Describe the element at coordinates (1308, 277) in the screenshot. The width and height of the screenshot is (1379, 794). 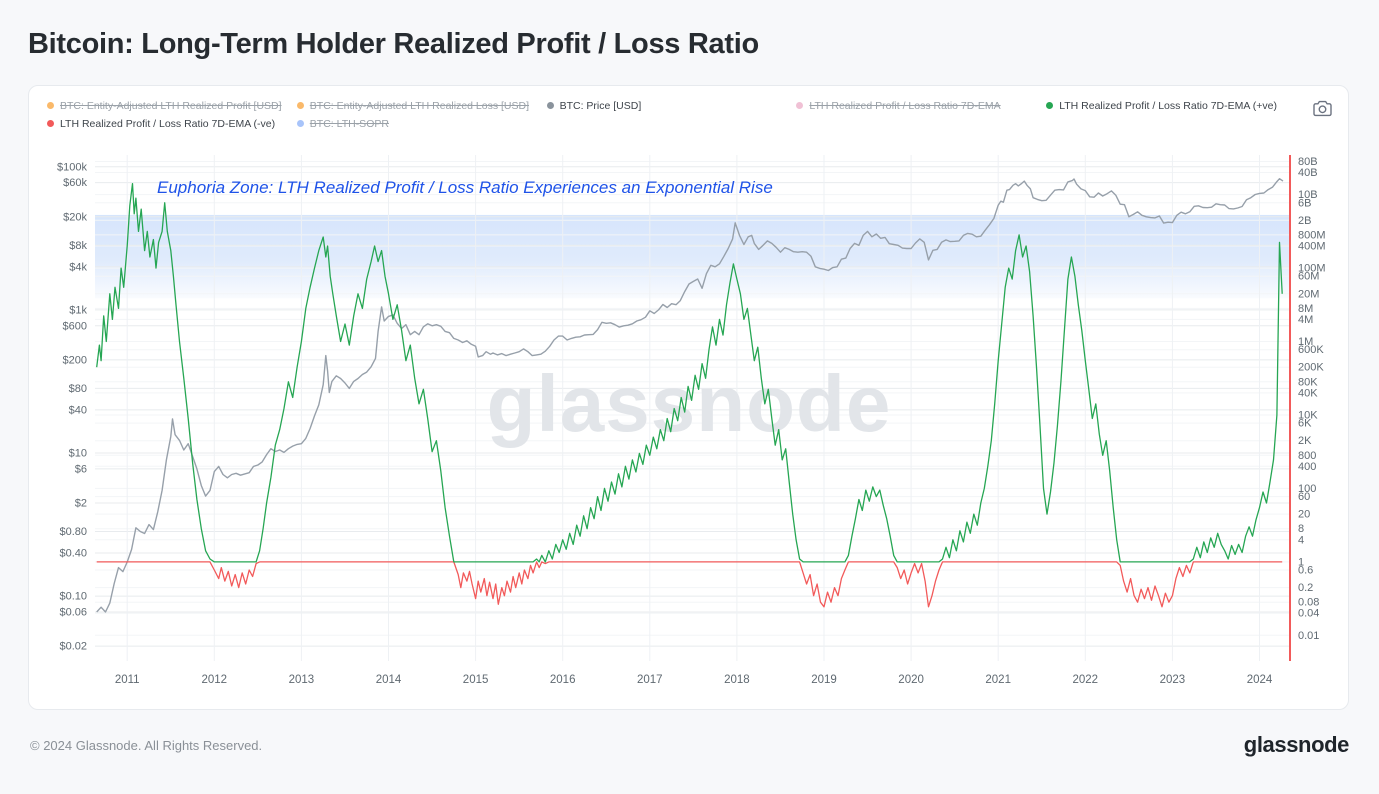
I see `axis-tick-label: 60M` at that location.